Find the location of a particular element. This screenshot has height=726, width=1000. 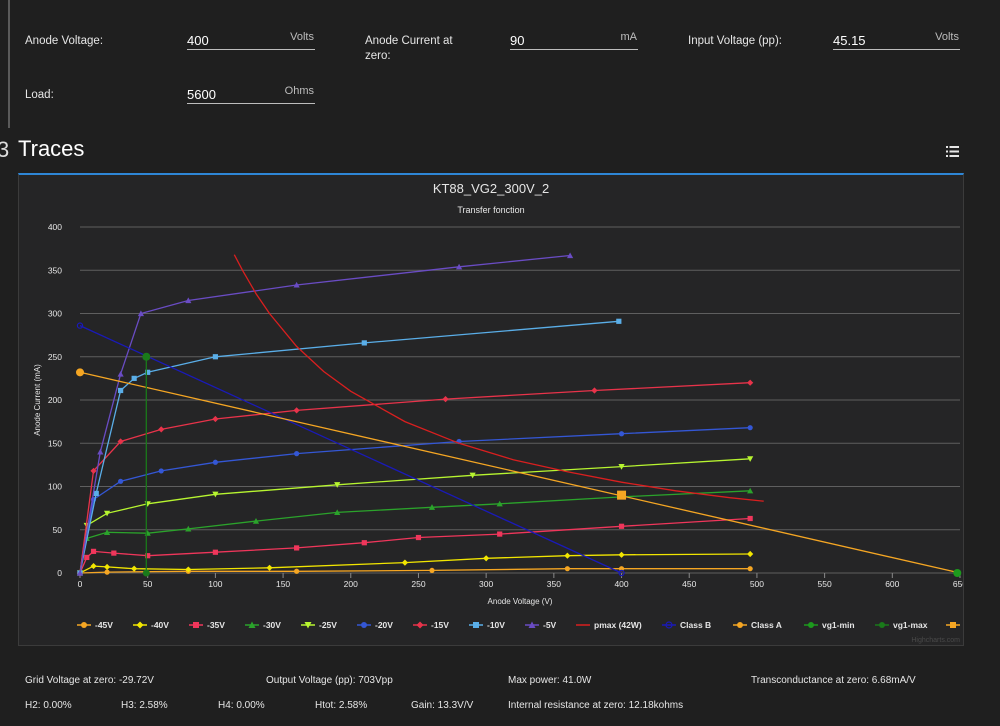

y-tick-label: 300 is located at coordinates (55, 314).